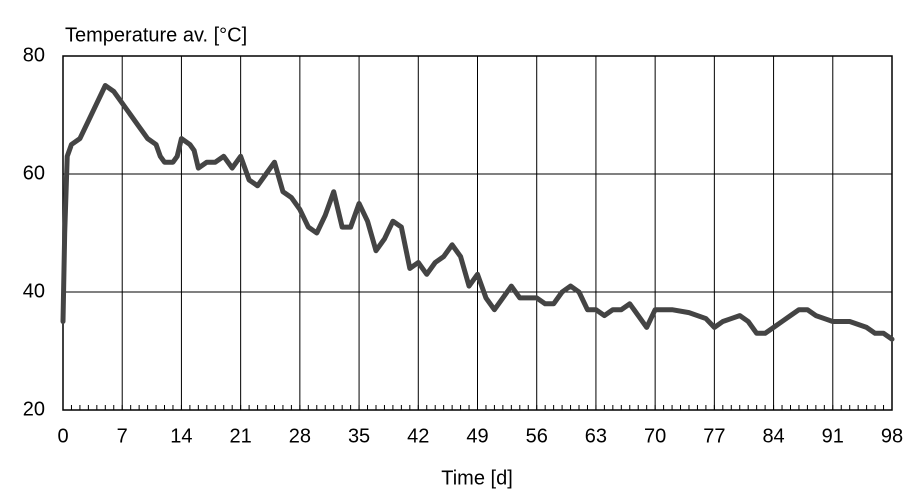  I want to click on x-tick-label: 49, so click(477, 436).